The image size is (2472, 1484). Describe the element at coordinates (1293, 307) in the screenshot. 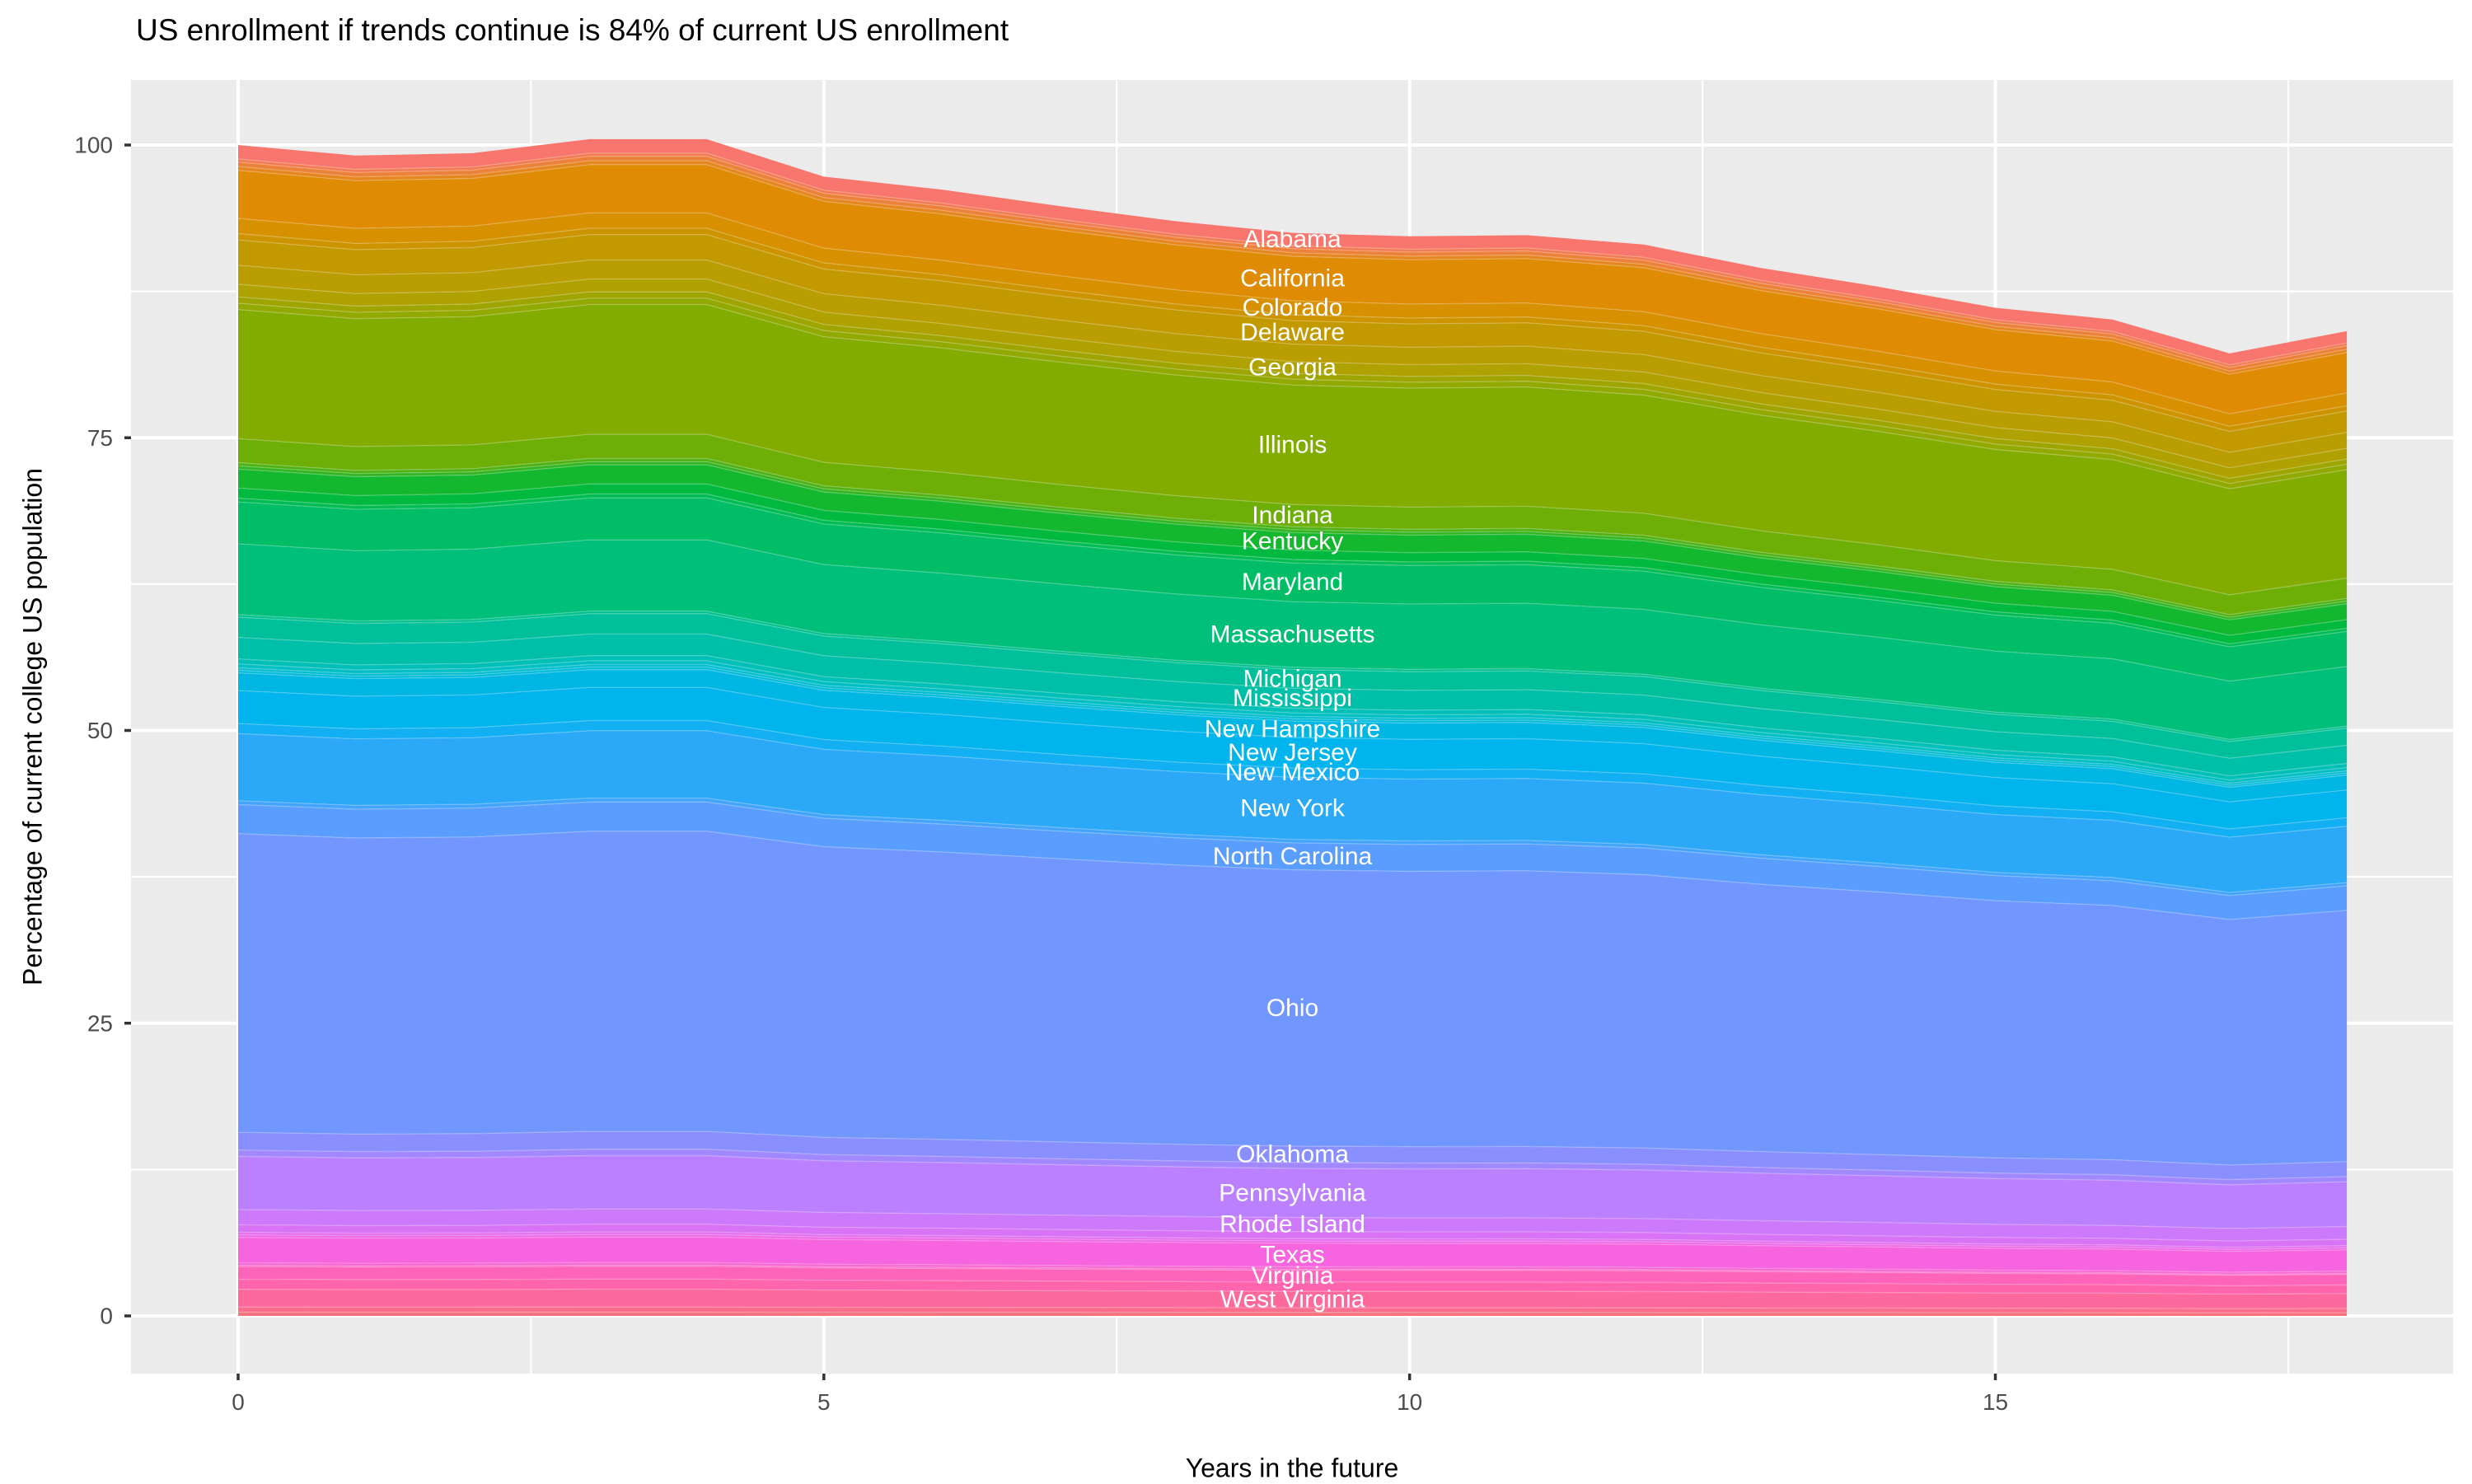

I see `state-label-colorado: Colorado` at that location.